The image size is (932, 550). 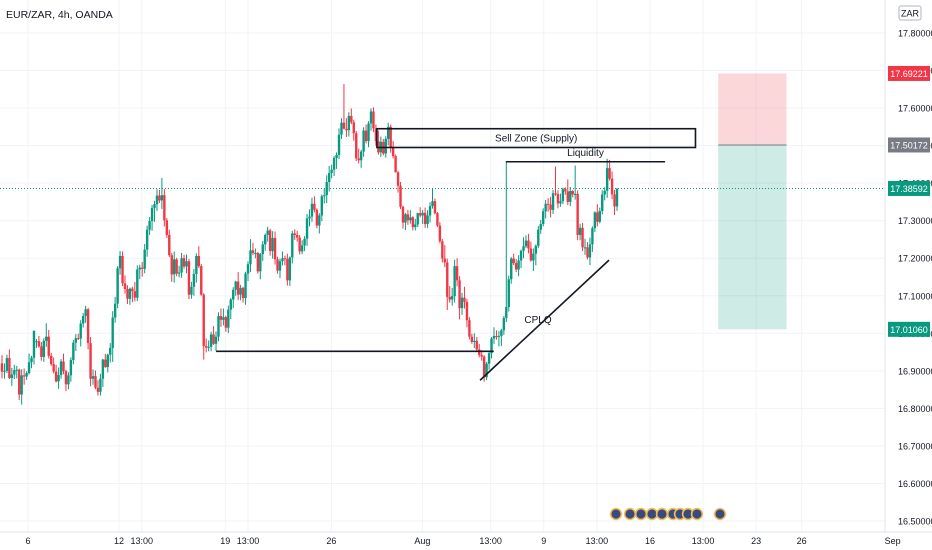 What do you see at coordinates (536, 138) in the screenshot?
I see `sell-zone-rectangle` at bounding box center [536, 138].